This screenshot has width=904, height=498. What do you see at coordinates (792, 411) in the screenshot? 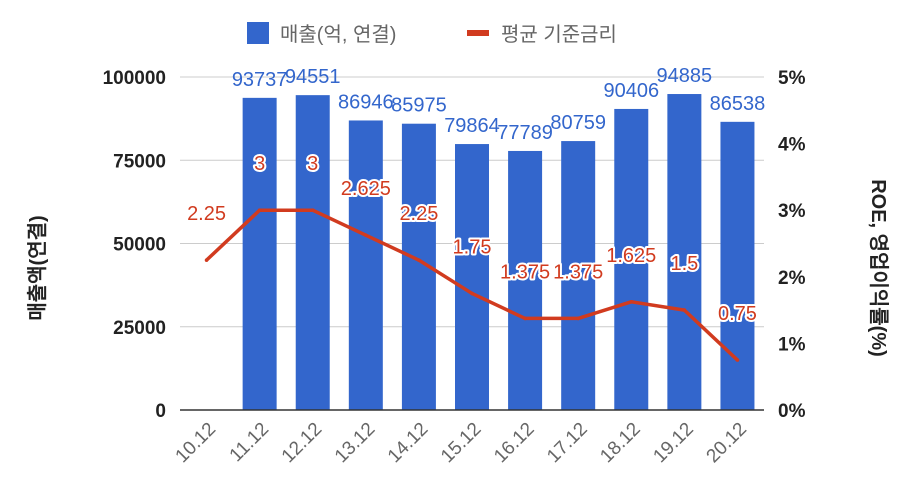
I see `y-right-tick-label: 0%` at bounding box center [792, 411].